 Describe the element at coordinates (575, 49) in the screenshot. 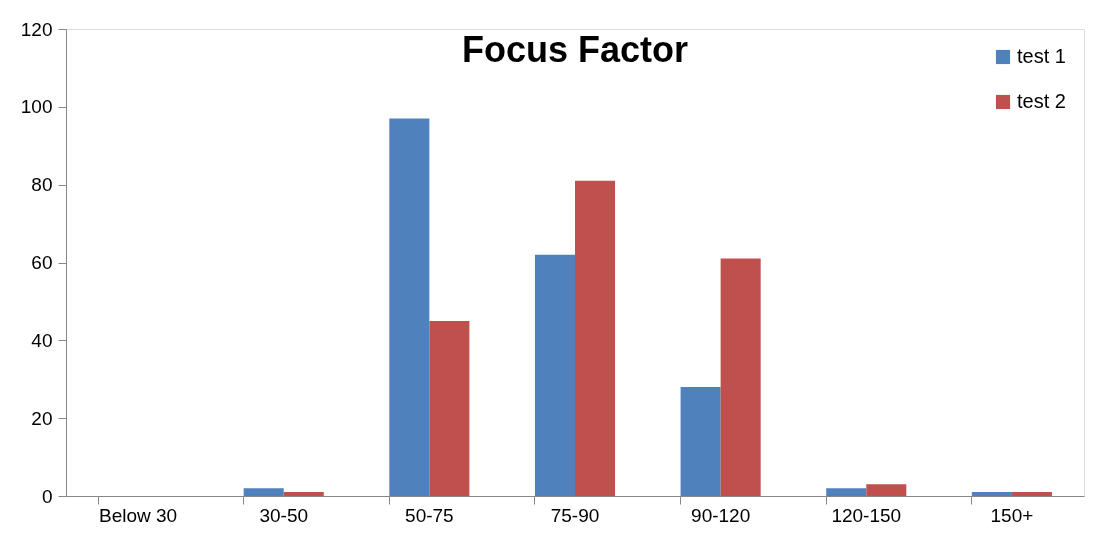

I see `chart-title: Focus Factor` at that location.